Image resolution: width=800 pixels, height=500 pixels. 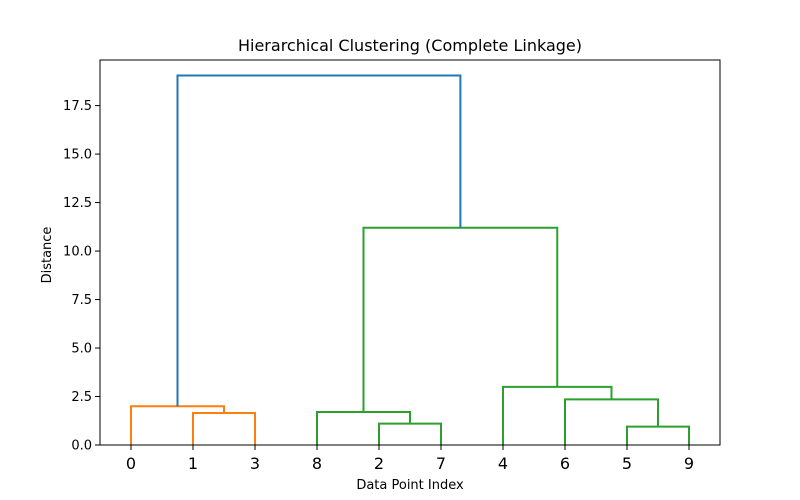 What do you see at coordinates (410, 459) in the screenshot?
I see `x-axis-ticks: 0 1 3 8 2 7 4 6 5 9` at bounding box center [410, 459].